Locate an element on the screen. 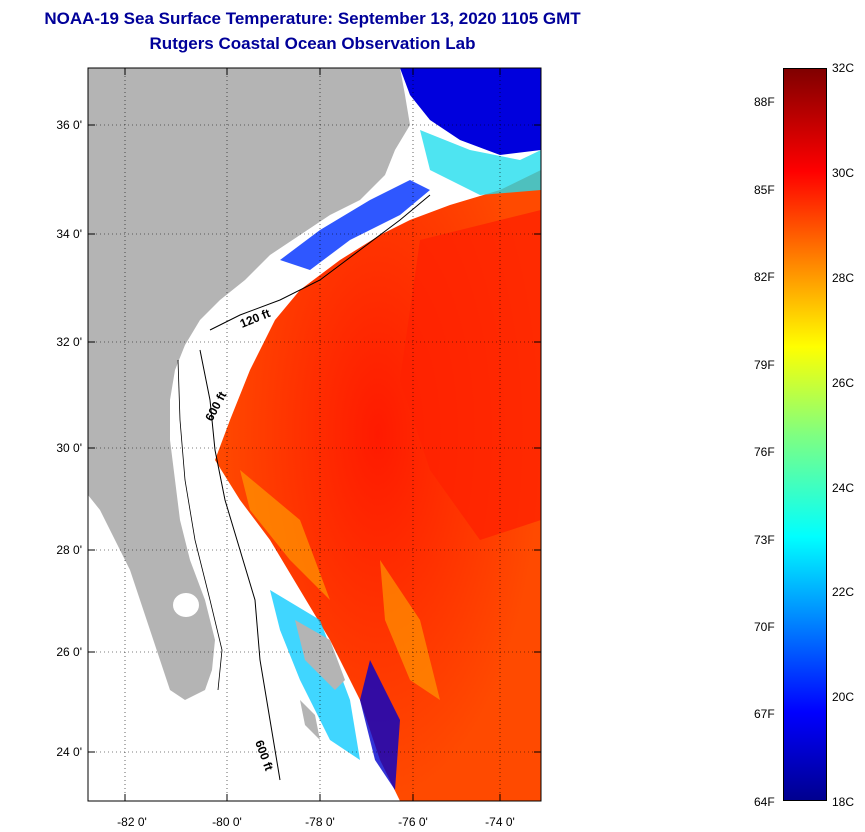 The width and height of the screenshot is (865, 832). lon-label: -80 0' is located at coordinates (227, 822).